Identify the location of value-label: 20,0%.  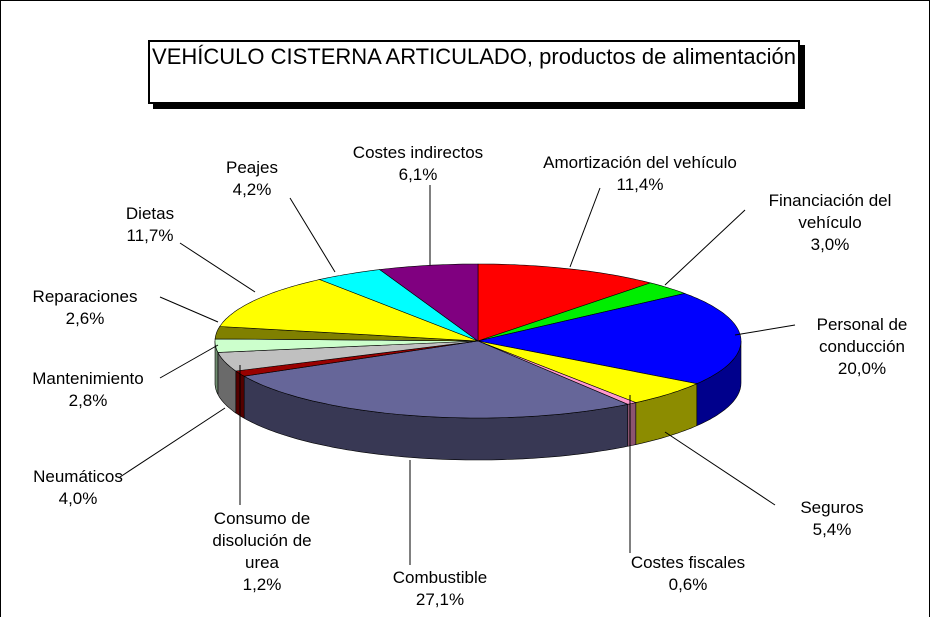
(862, 368).